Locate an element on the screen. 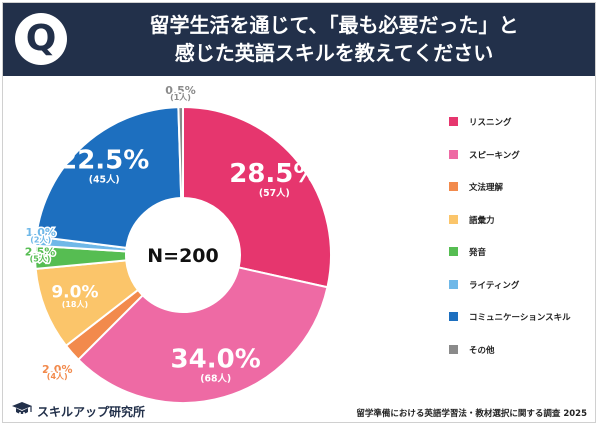 The image size is (600, 427). legend-item-3: 文法理解 is located at coordinates (521, 196).